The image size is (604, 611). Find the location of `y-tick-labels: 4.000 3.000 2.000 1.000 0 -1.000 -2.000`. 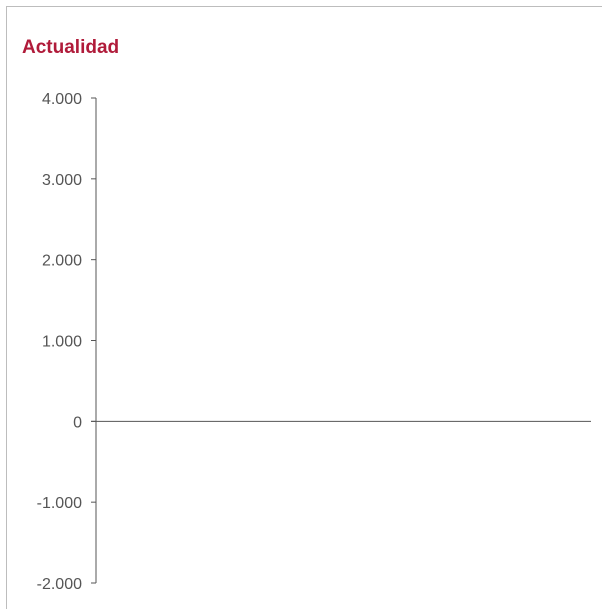

y-tick-labels: 4.000 3.000 2.000 1.000 0 -1.000 -2.000 is located at coordinates (59, 342).